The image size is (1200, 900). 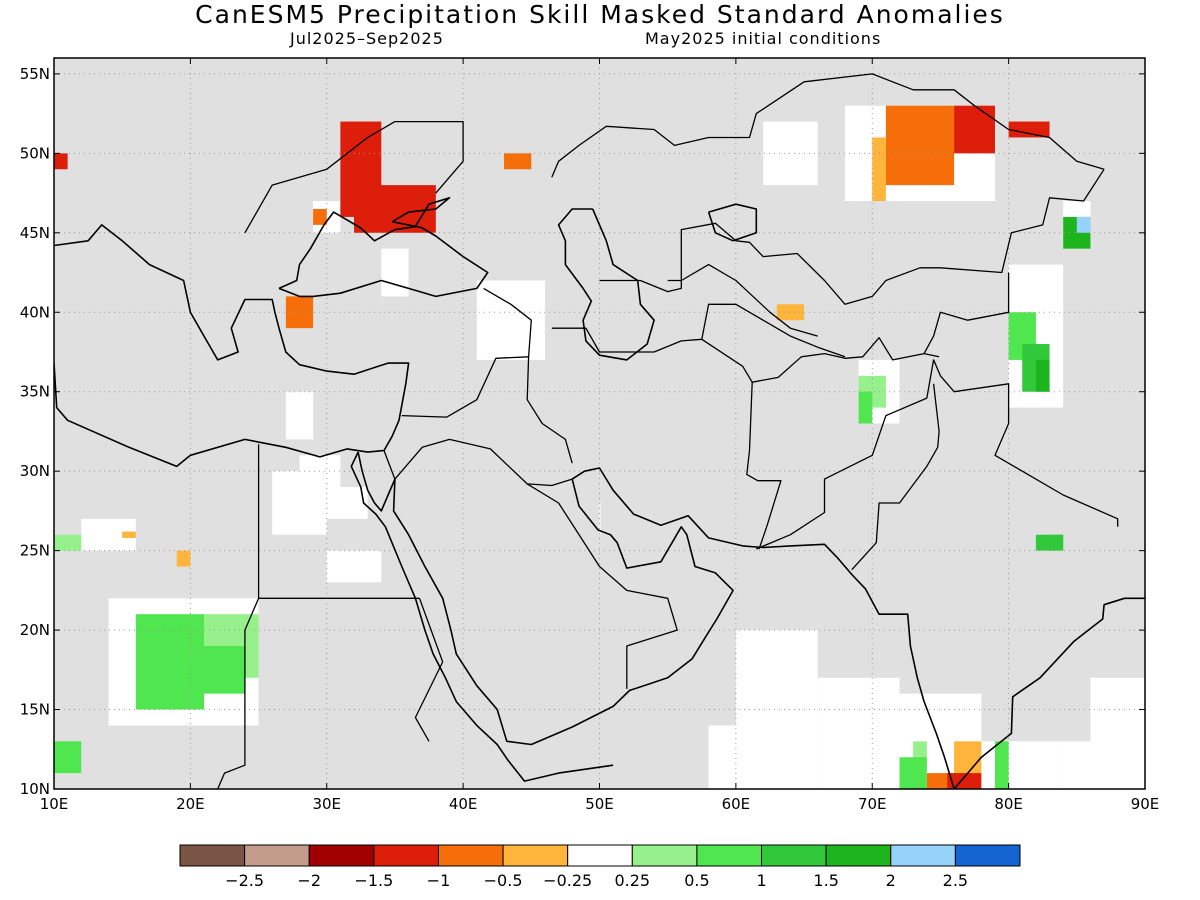 What do you see at coordinates (309, 880) in the screenshot?
I see `colorbar-label: −2` at bounding box center [309, 880].